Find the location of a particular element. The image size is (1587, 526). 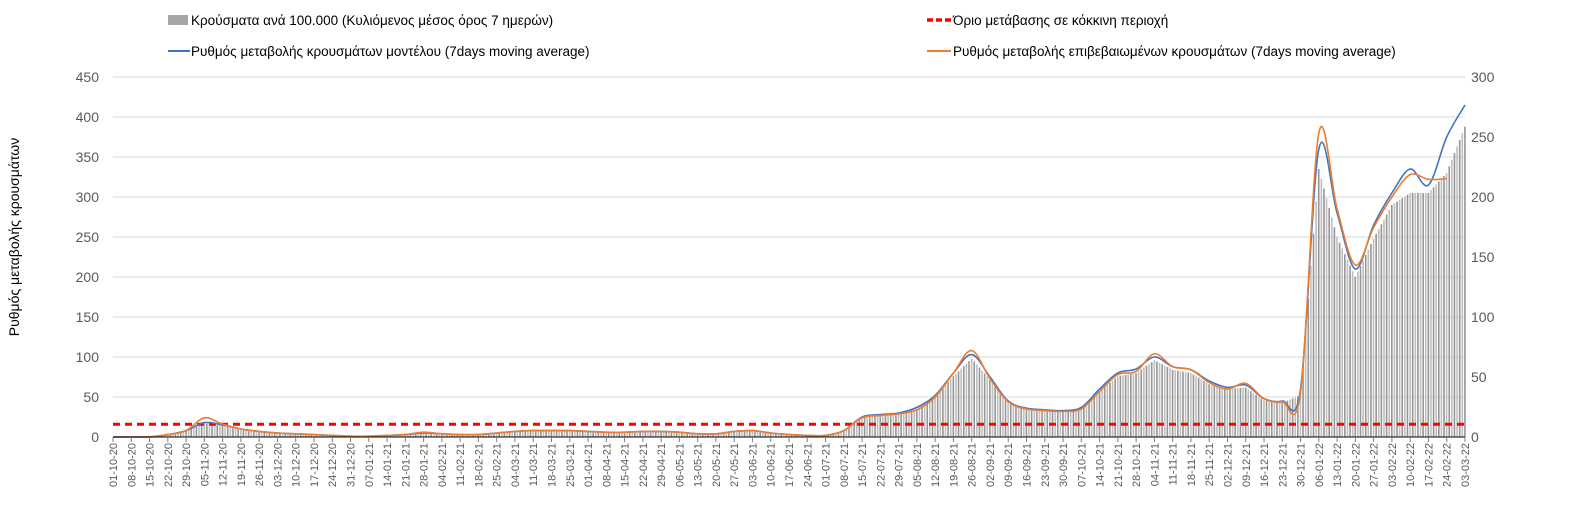

x-tick-label: 16-12-21 is located at coordinates (1265, 465).